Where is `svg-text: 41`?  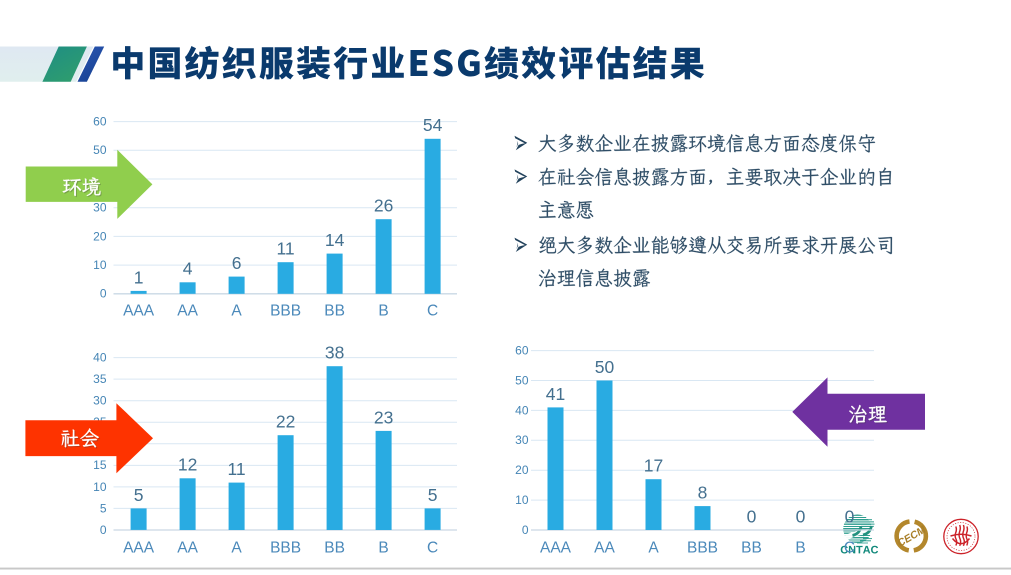
svg-text: 41 is located at coordinates (555, 394).